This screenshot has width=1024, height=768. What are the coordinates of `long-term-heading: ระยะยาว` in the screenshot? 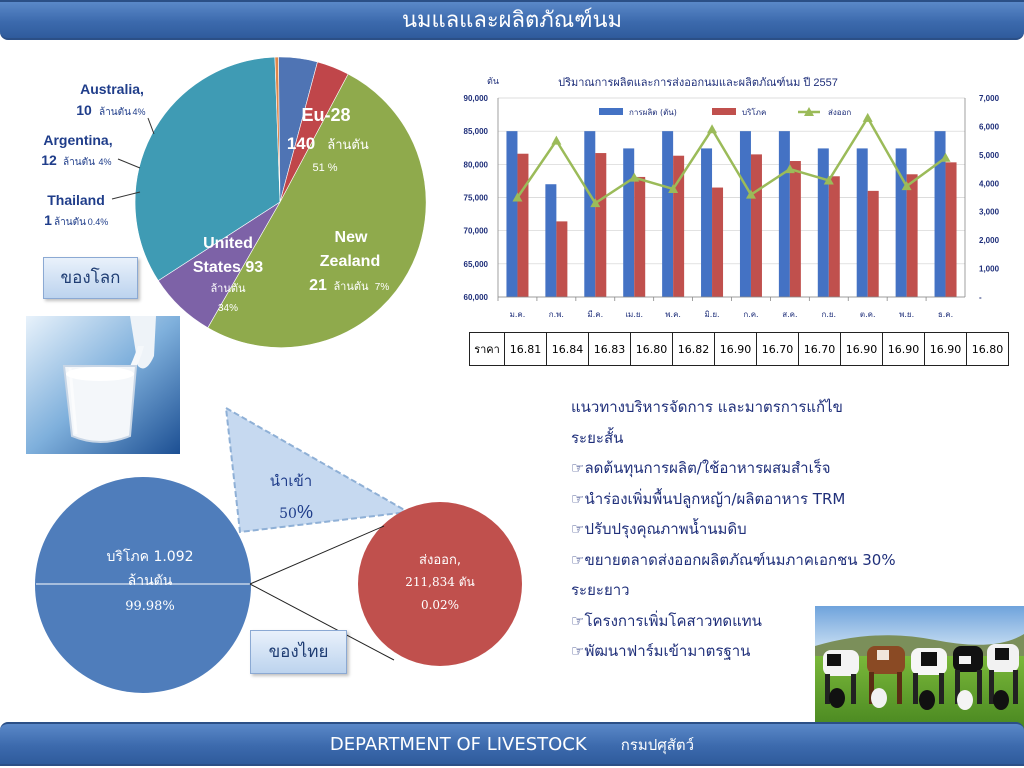 It's located at (600, 590).